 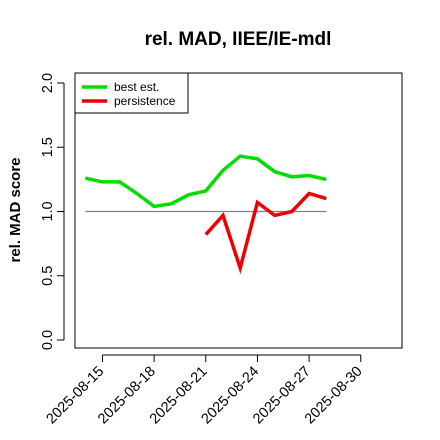 What do you see at coordinates (48, 276) in the screenshot?
I see `y-tick-label: 0.5` at bounding box center [48, 276].